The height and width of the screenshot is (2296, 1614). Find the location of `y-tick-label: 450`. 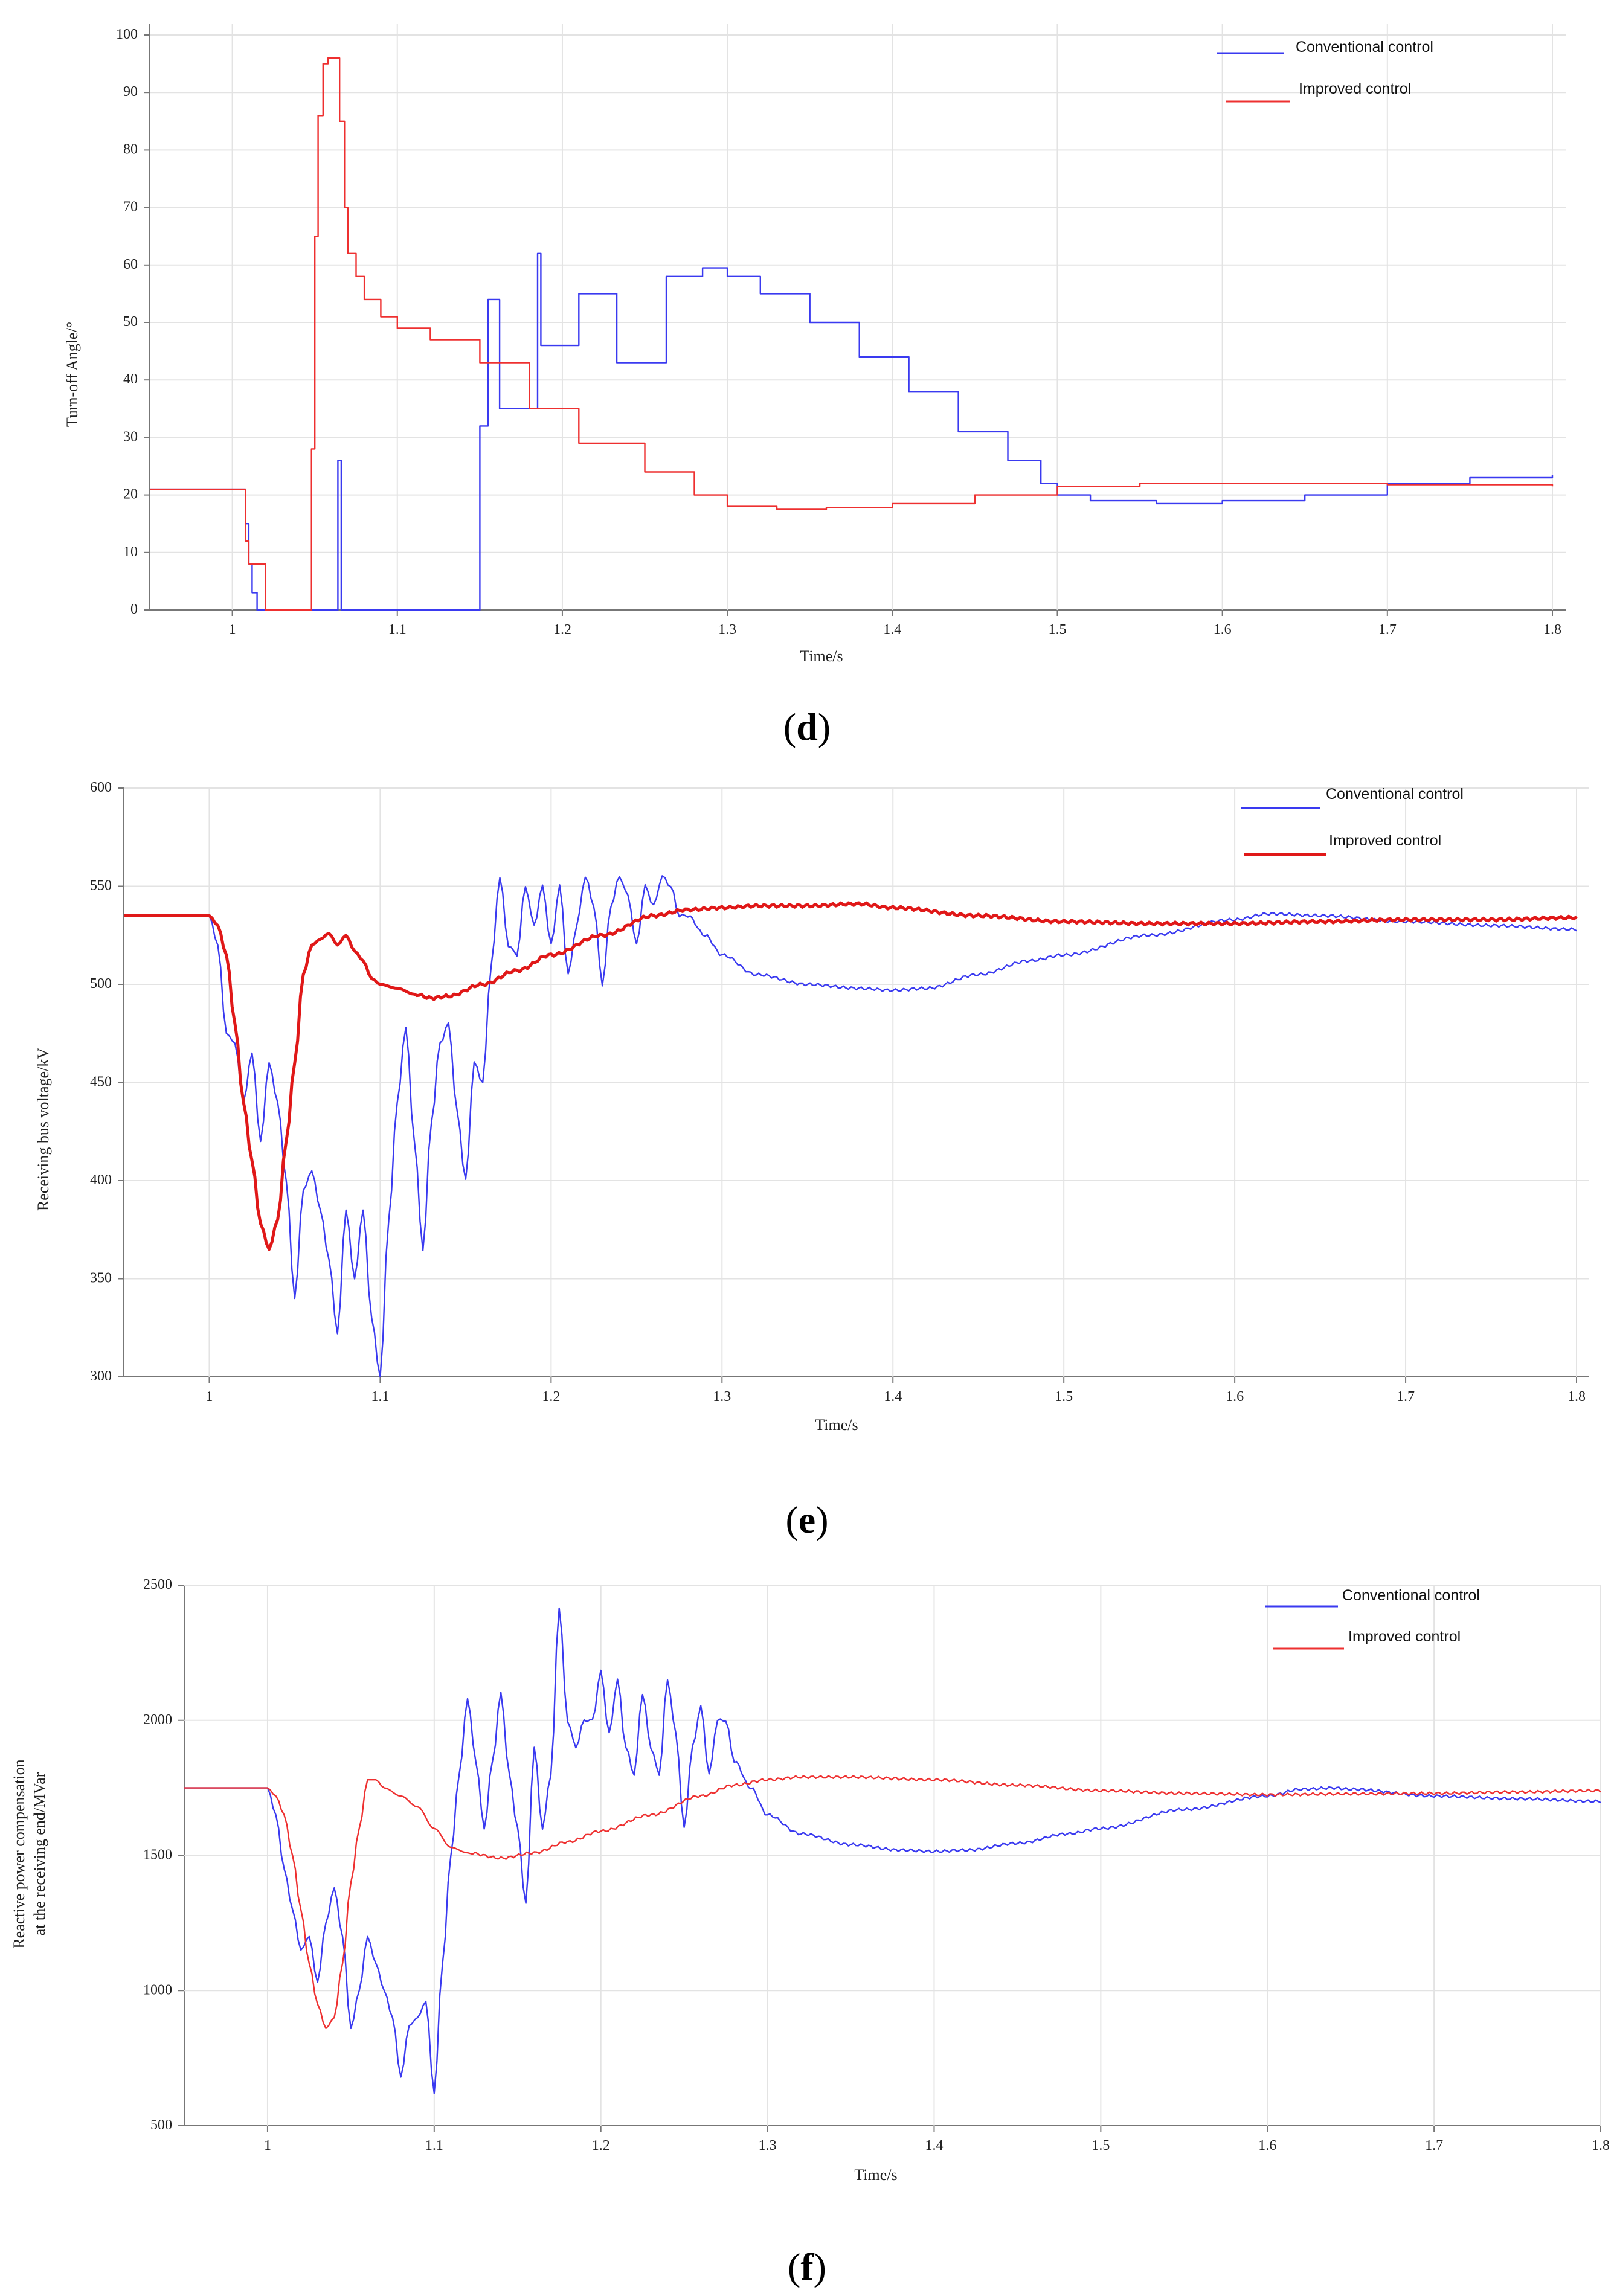

y-tick-label: 450 is located at coordinates (101, 1082).